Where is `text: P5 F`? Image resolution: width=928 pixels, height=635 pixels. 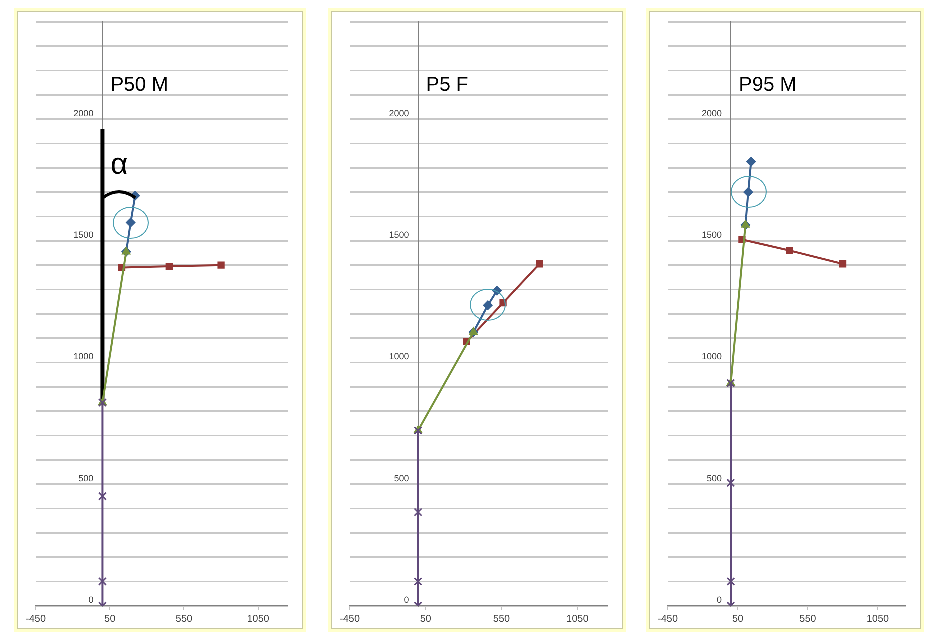
text: P5 F is located at coordinates (447, 85).